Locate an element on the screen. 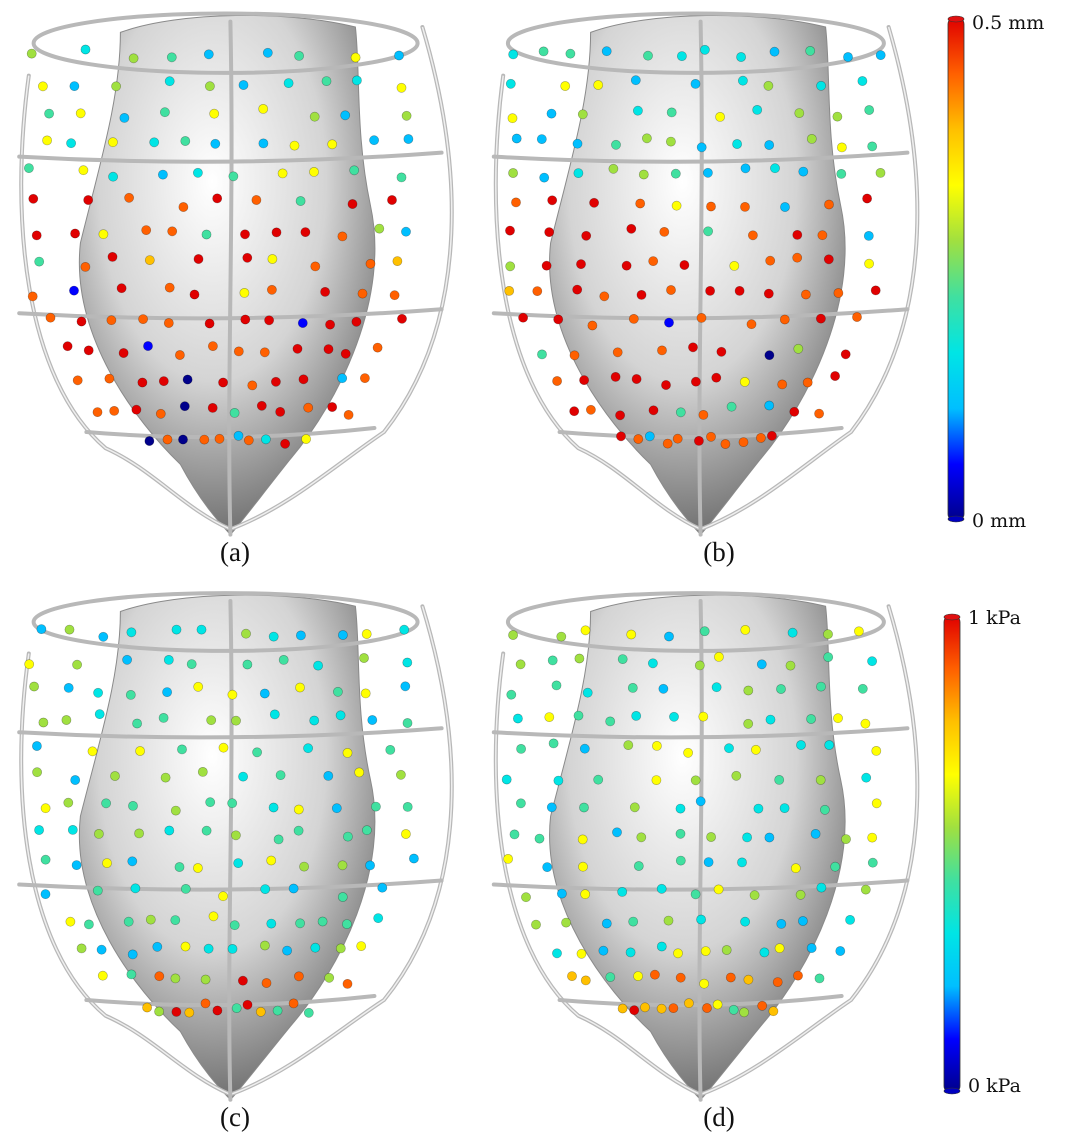 This screenshot has width=1068, height=1143. displacement-colorbar-cap-top is located at coordinates (956, 19).